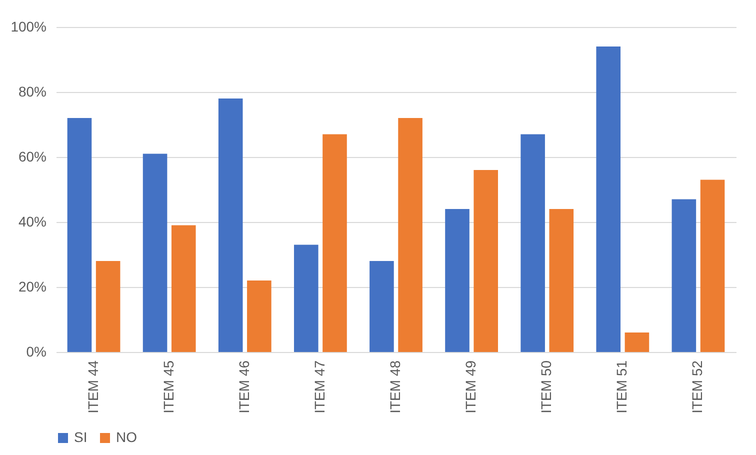 The image size is (756, 455). I want to click on legend-label: NO, so click(127, 437).